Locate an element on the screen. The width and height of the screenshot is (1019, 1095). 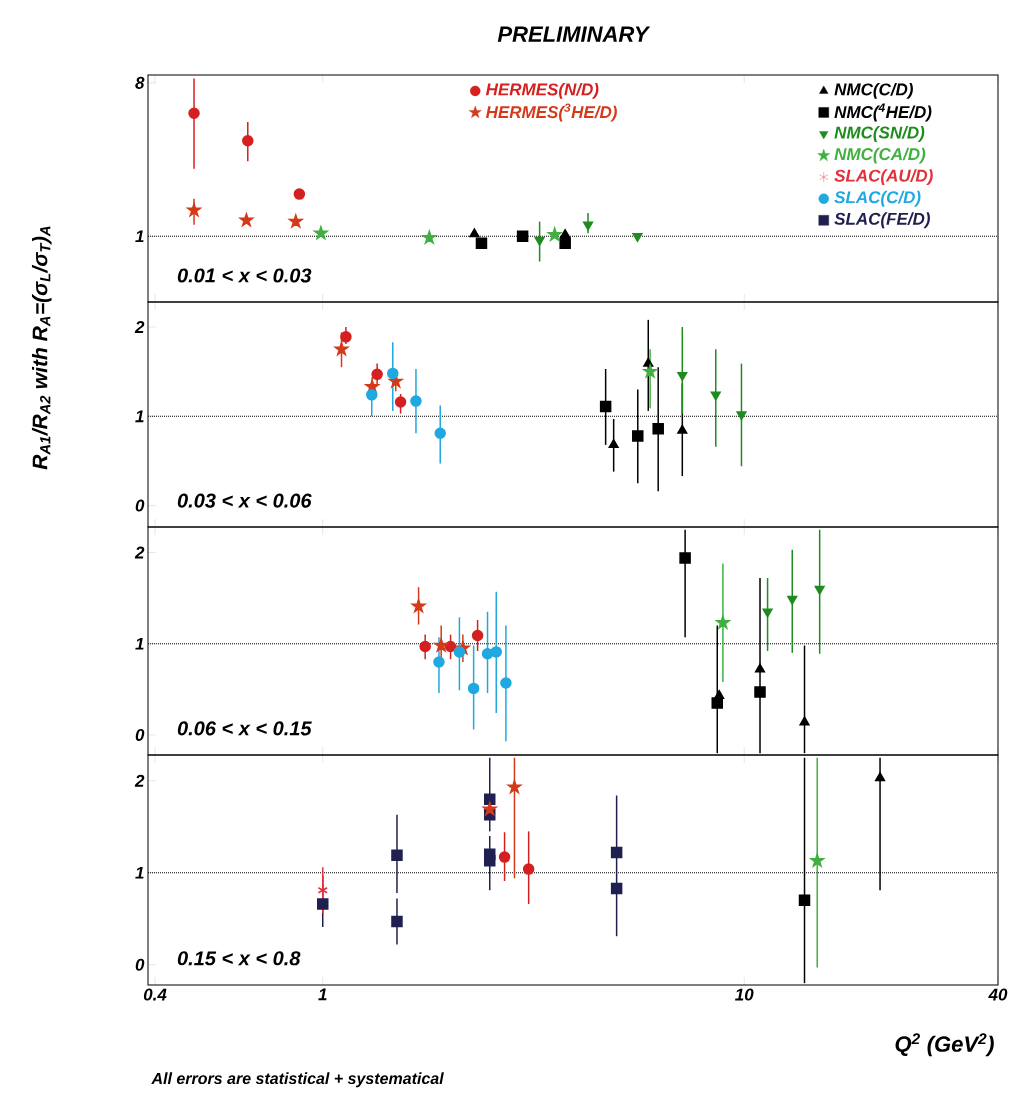
annotation: 0.15 < x < 0.8 is located at coordinates (239, 958).